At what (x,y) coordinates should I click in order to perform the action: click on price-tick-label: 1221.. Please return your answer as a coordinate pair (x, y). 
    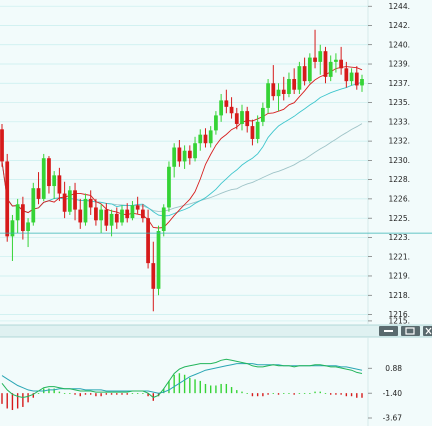
    Looking at the image, I should click on (399, 256).